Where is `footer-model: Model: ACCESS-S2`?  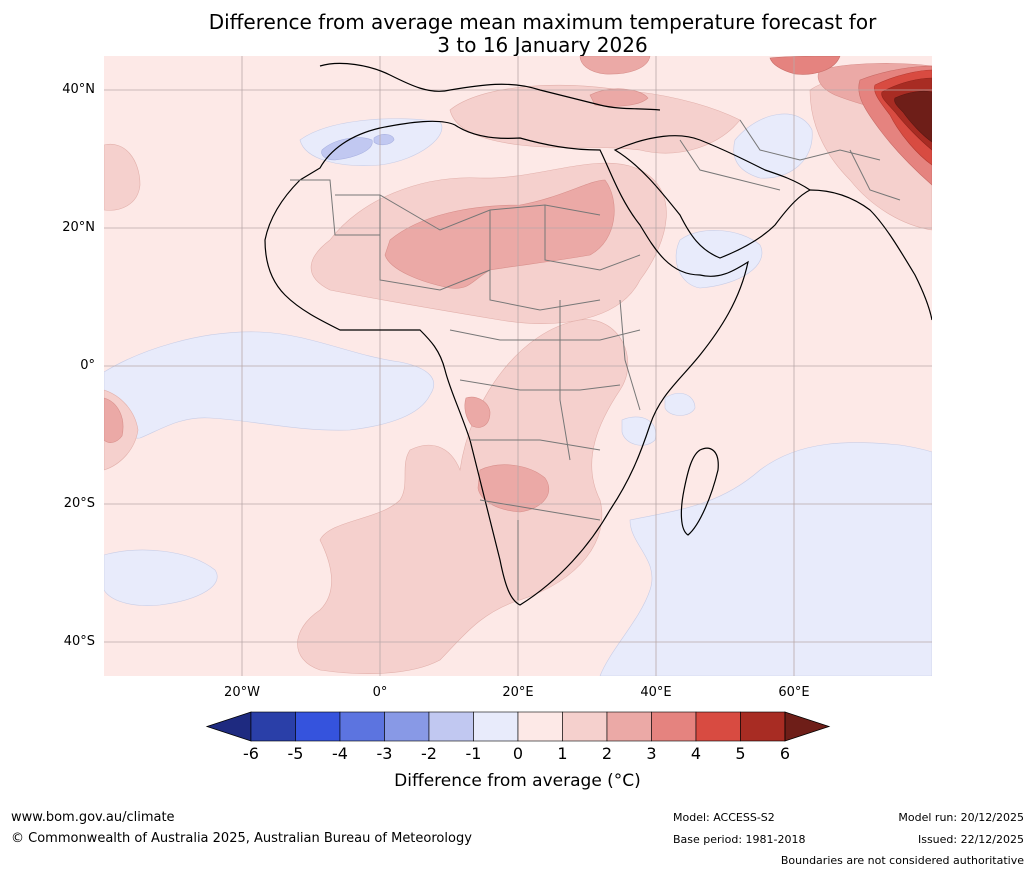 footer-model: Model: ACCESS-S2 is located at coordinates (724, 817).